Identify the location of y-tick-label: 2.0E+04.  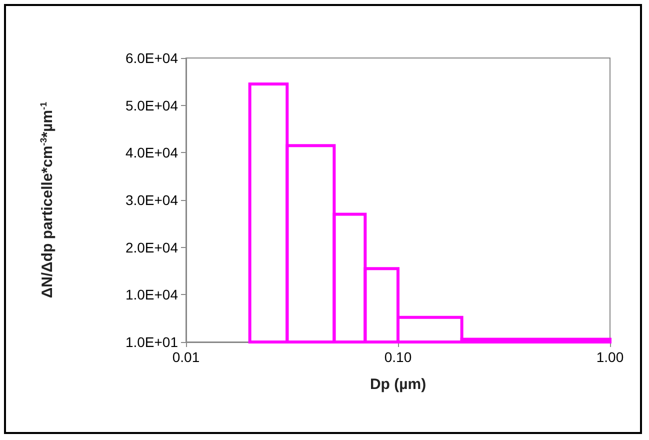
(151, 247).